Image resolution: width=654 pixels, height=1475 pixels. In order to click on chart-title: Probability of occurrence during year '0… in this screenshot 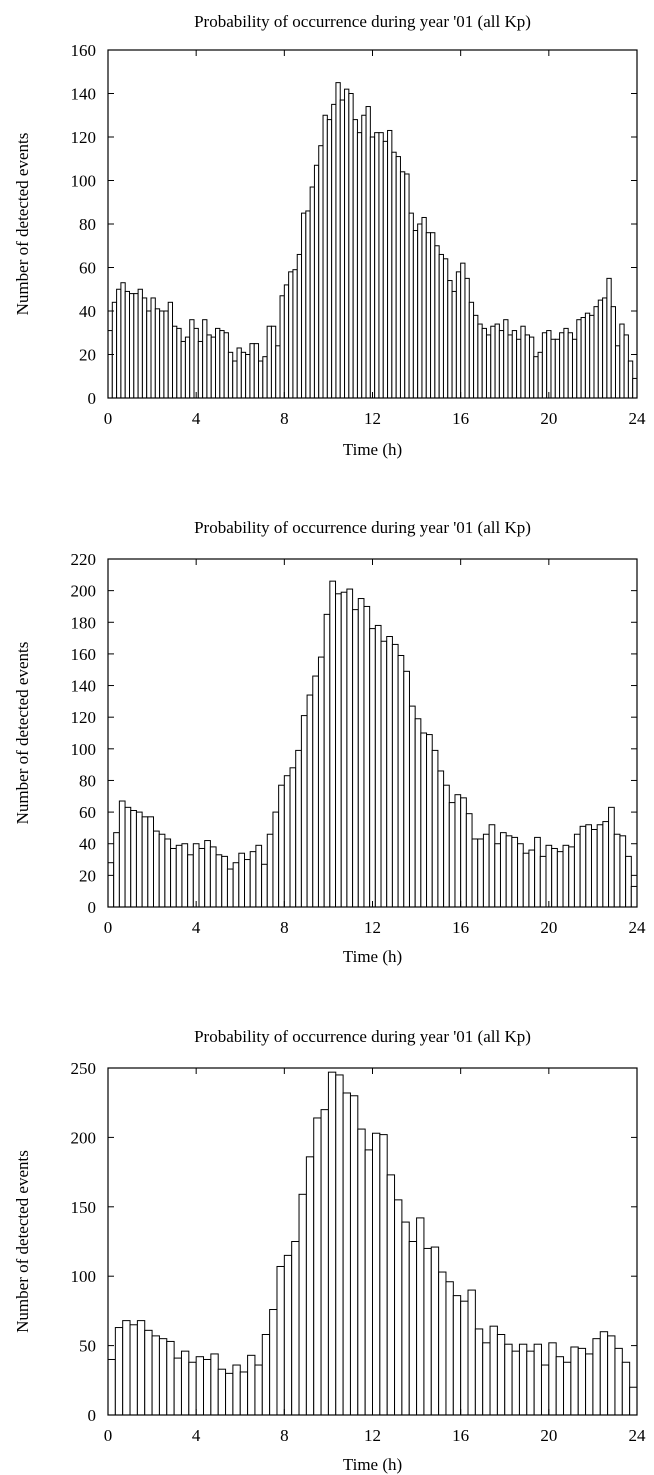, I will do `click(362, 1036)`.